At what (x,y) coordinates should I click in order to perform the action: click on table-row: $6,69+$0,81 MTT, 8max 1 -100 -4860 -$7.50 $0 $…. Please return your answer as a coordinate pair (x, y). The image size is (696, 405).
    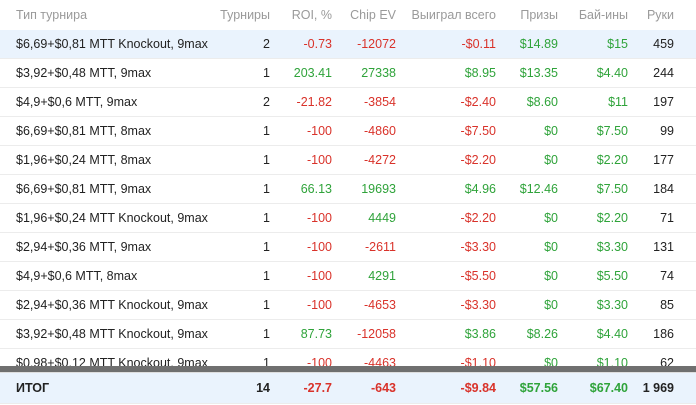
    Looking at the image, I should click on (348, 131).